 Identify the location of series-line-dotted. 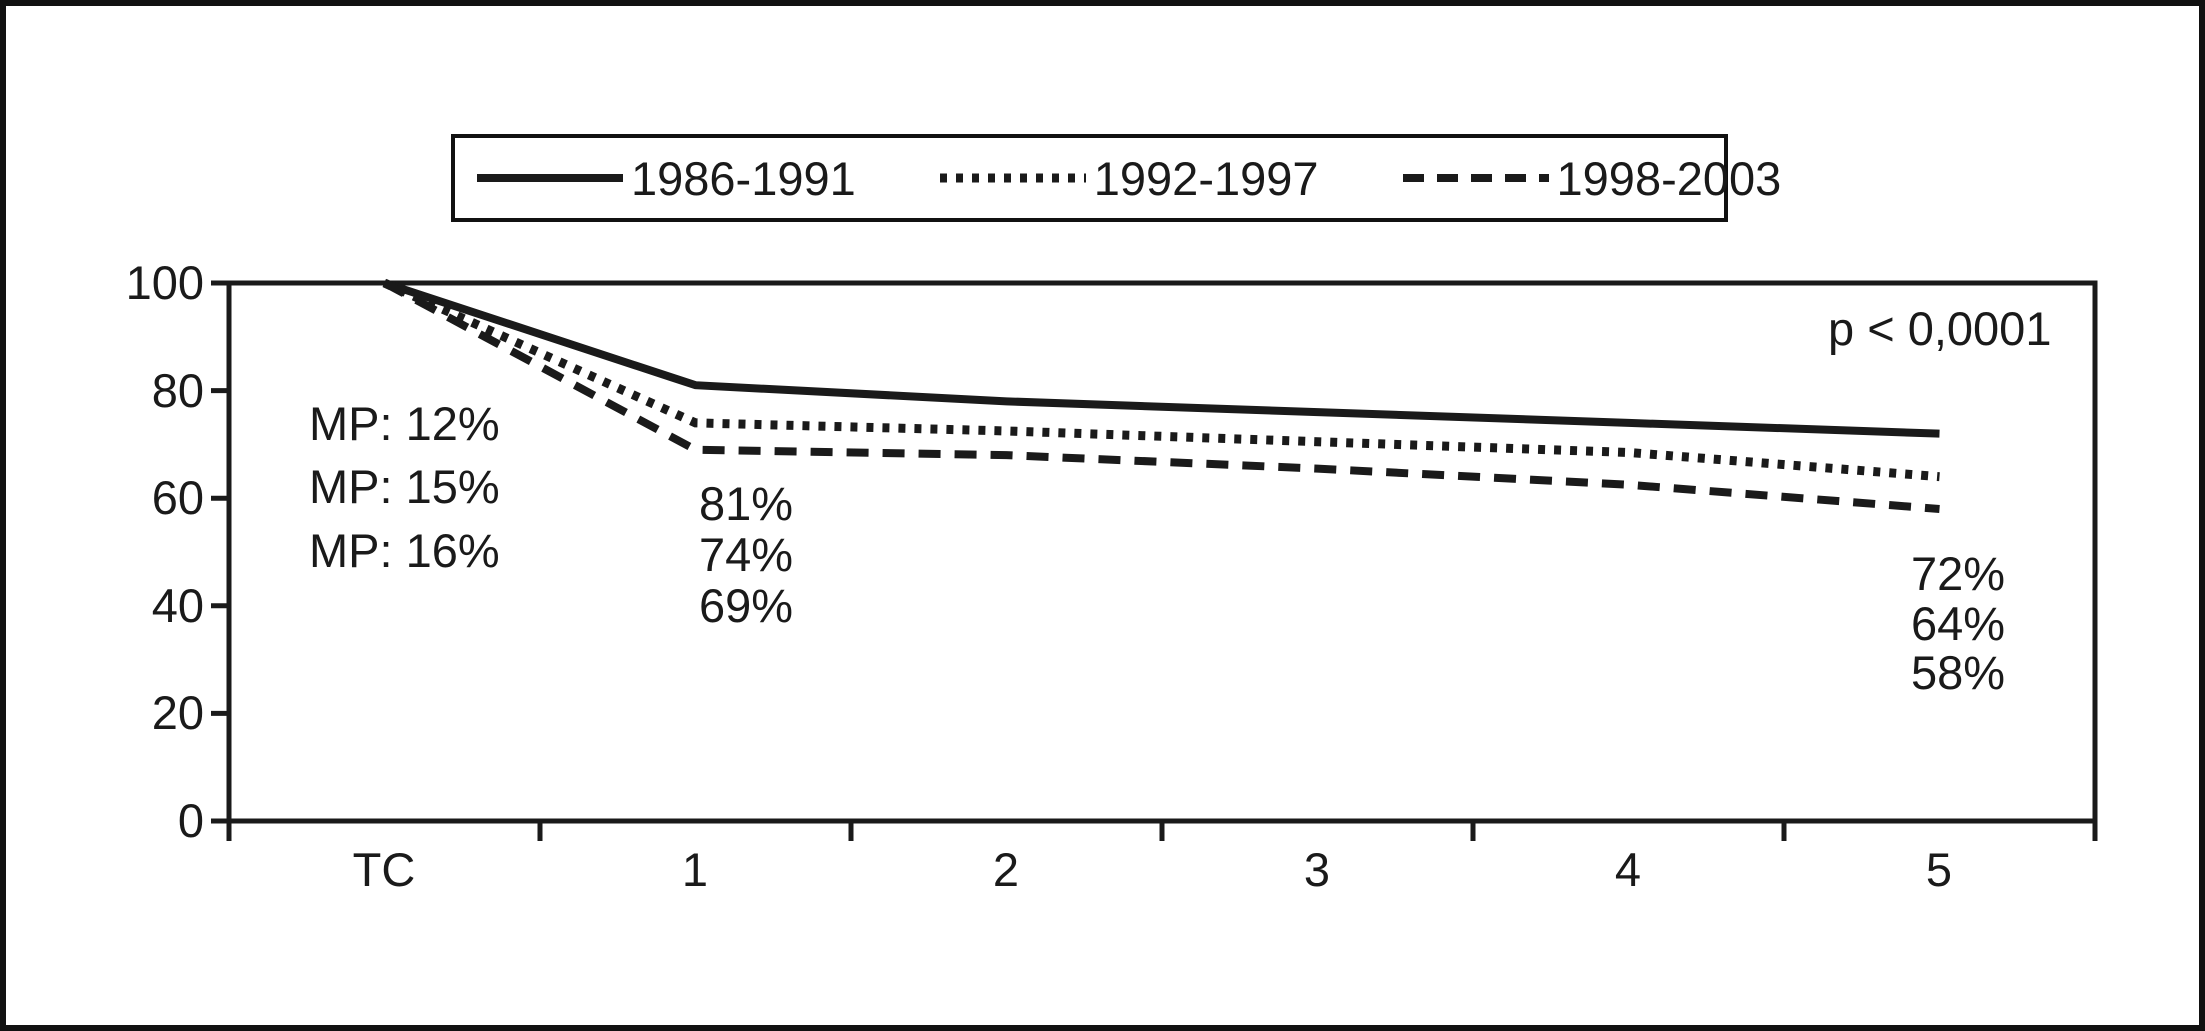
(1161, 380).